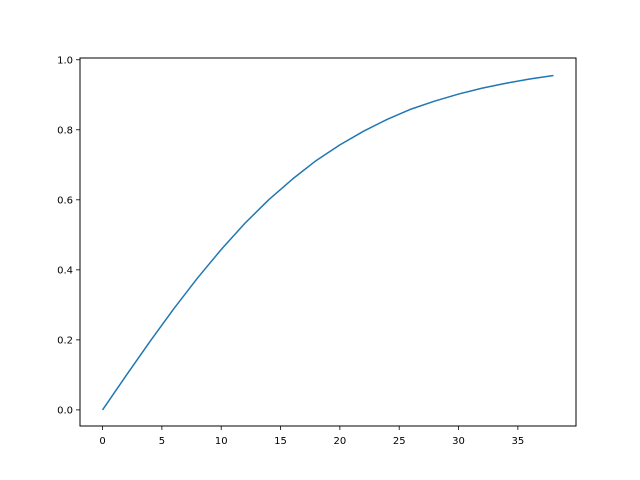 Image resolution: width=640 pixels, height=480 pixels. I want to click on x-tick-label: 20, so click(339, 441).